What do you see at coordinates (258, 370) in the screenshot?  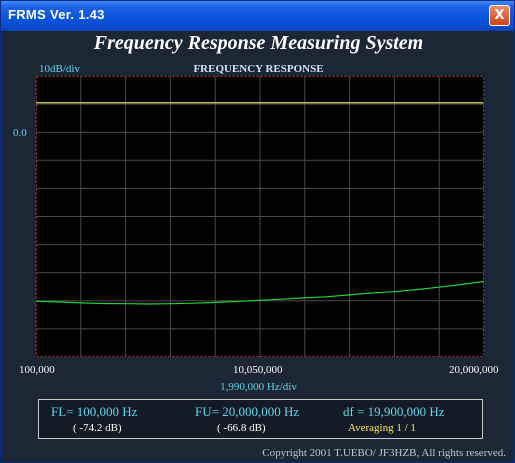 I see `x-tick-center: 10,050,000` at bounding box center [258, 370].